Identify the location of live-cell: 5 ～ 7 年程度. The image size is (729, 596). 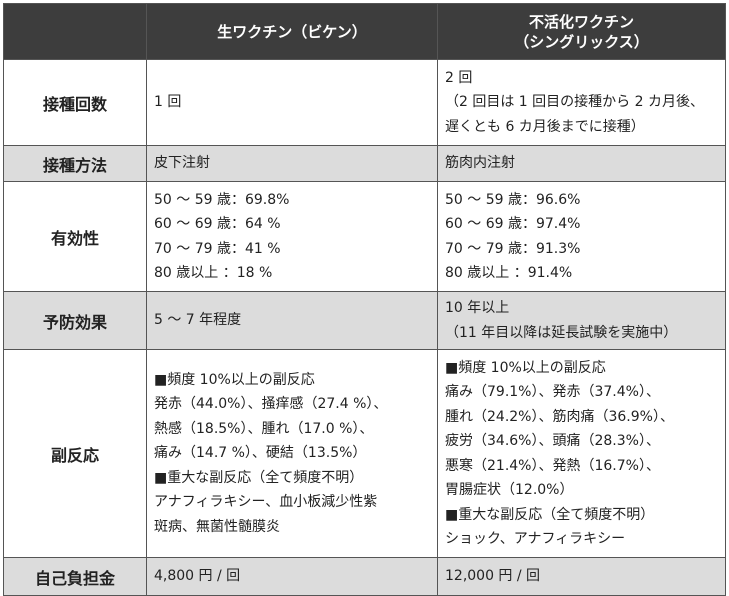
(292, 320).